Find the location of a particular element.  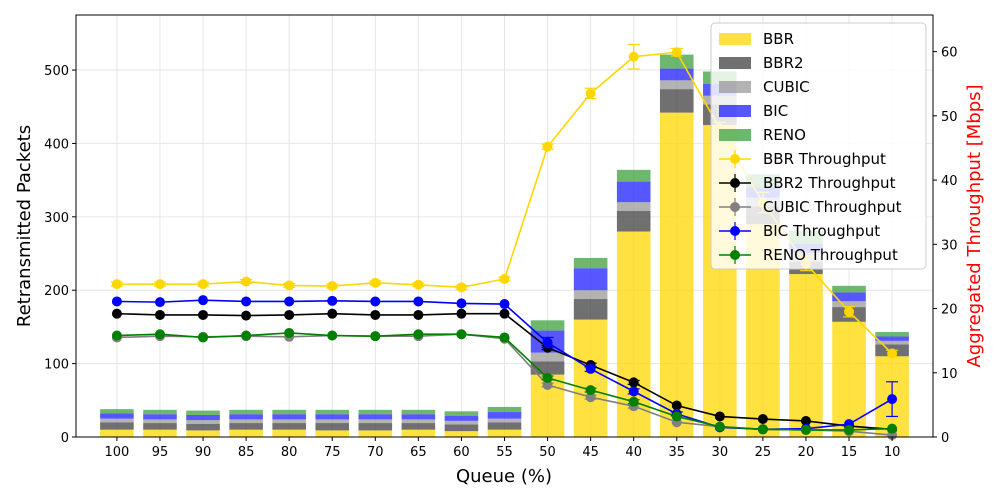

y2-tick-label: 30 is located at coordinates (949, 245).